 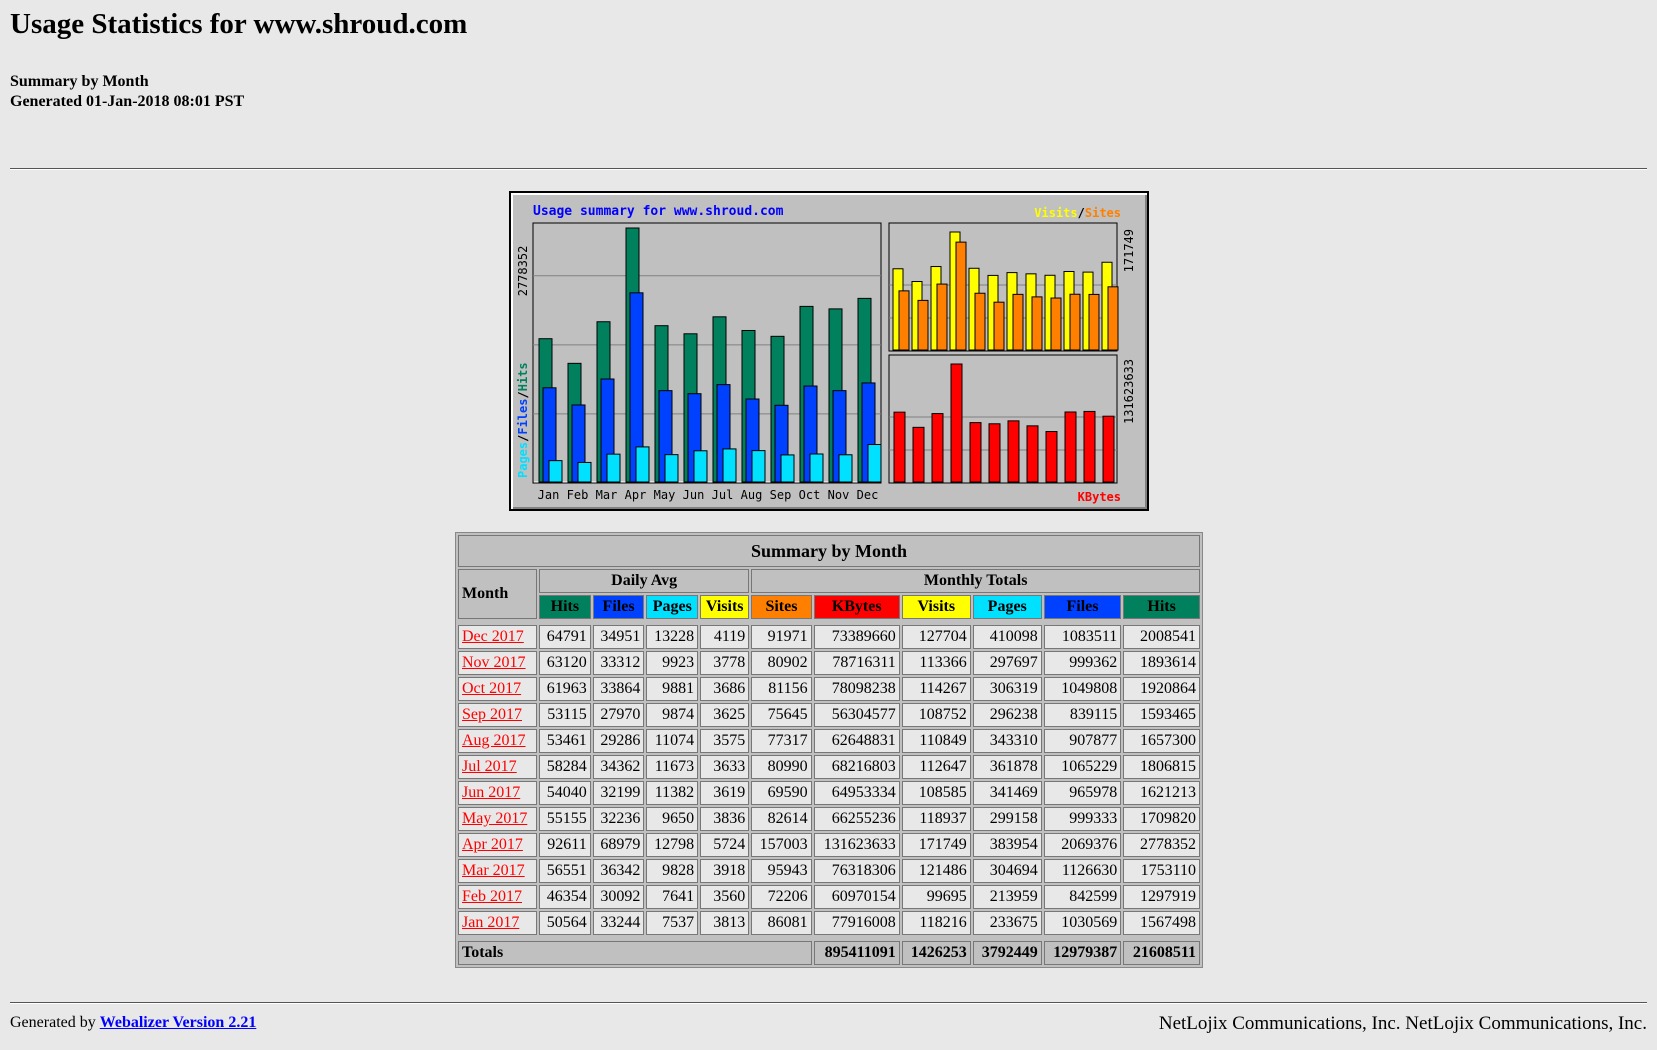 I want to click on monthly-visits-cell: 114267, so click(x=936, y=689).